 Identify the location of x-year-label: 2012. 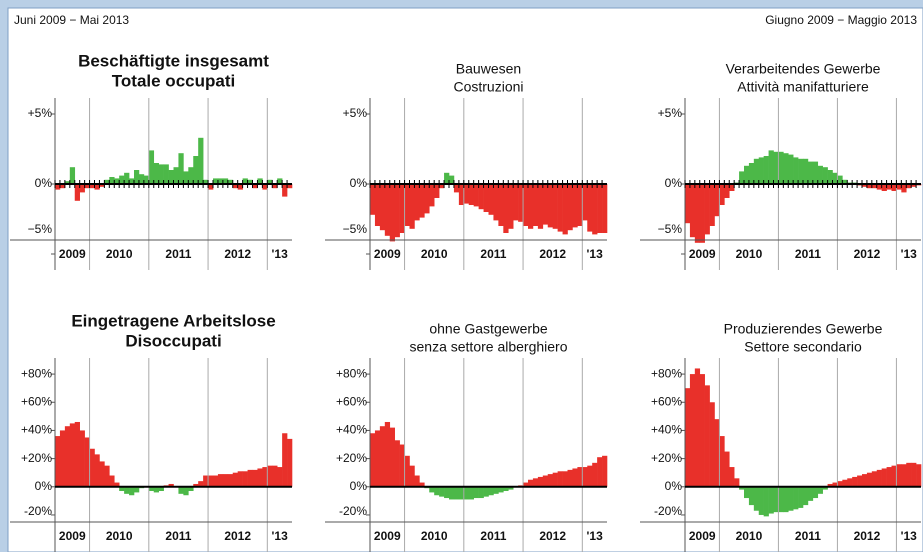
(867, 254).